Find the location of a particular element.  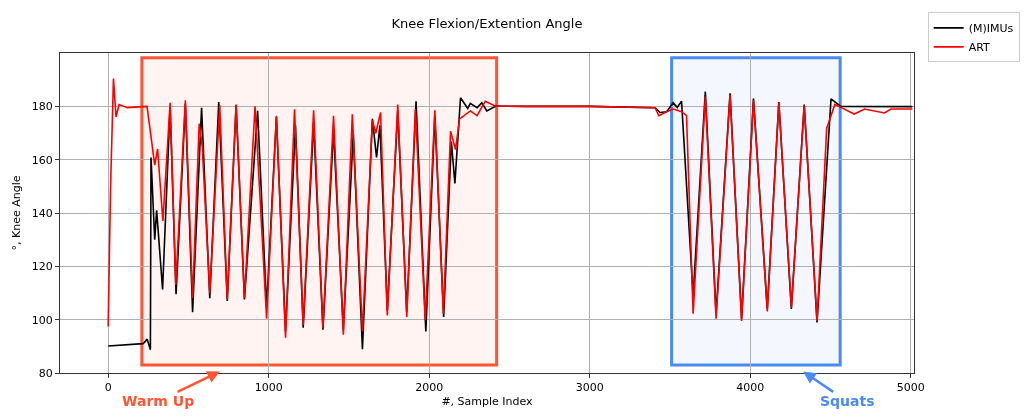

y-tick-label: 120 is located at coordinates (42, 267).